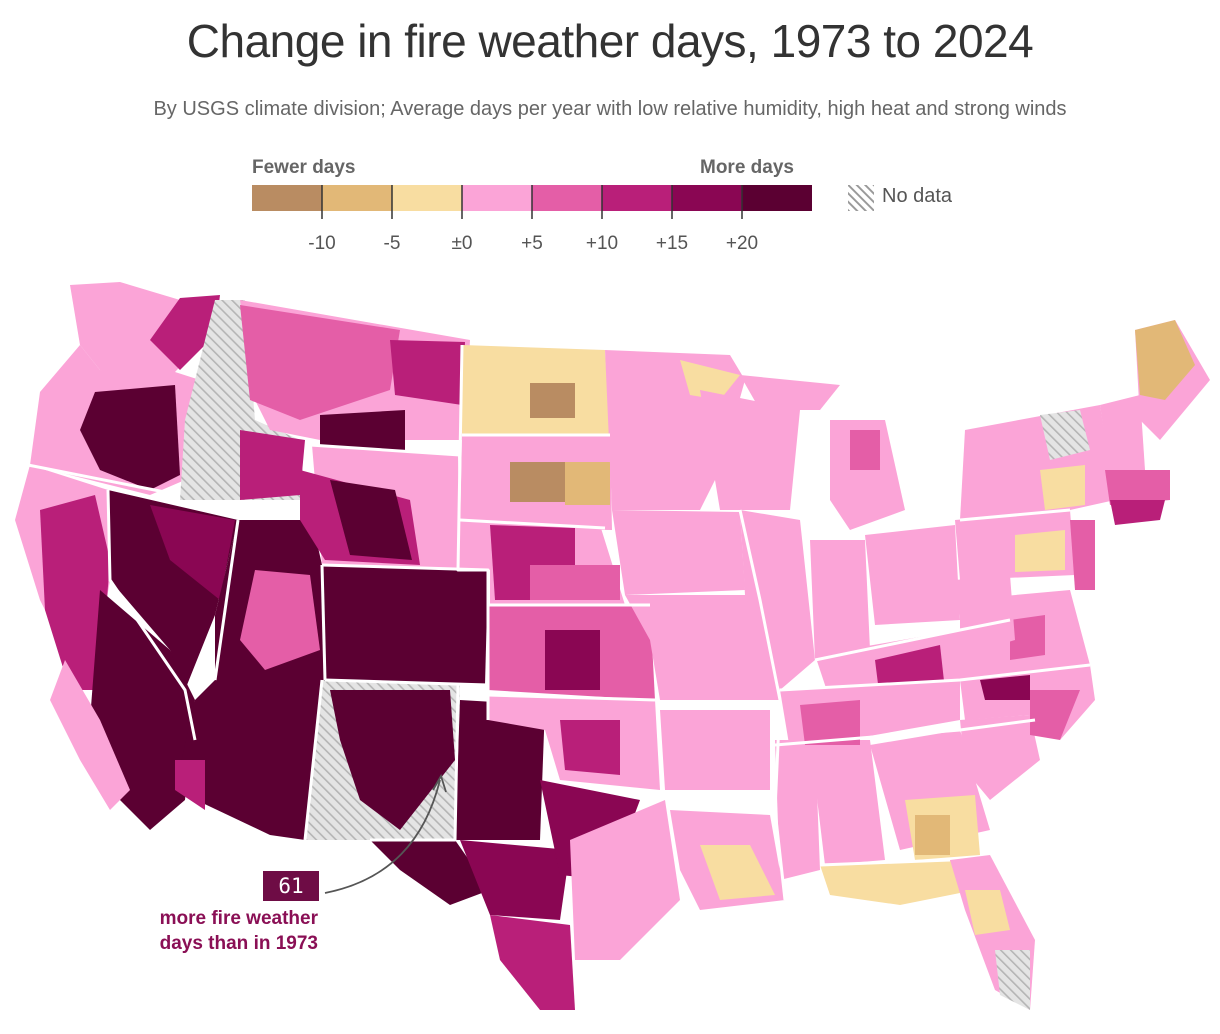 The image size is (1220, 1034). Describe the element at coordinates (515, 880) in the screenshot. I see `region-texas-central` at that location.